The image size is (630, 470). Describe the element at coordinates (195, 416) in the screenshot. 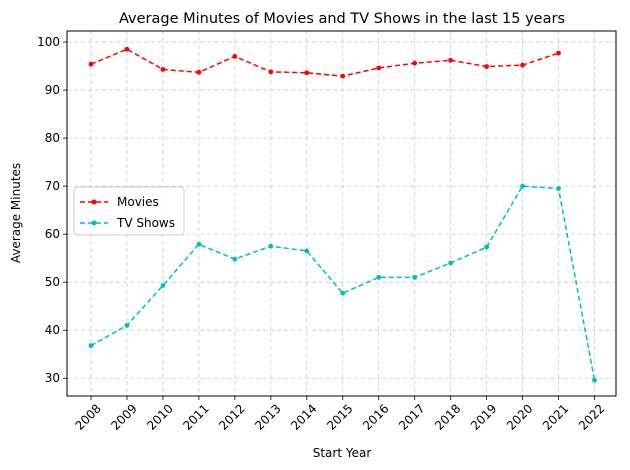

I see `x-tick-label: 2011` at that location.